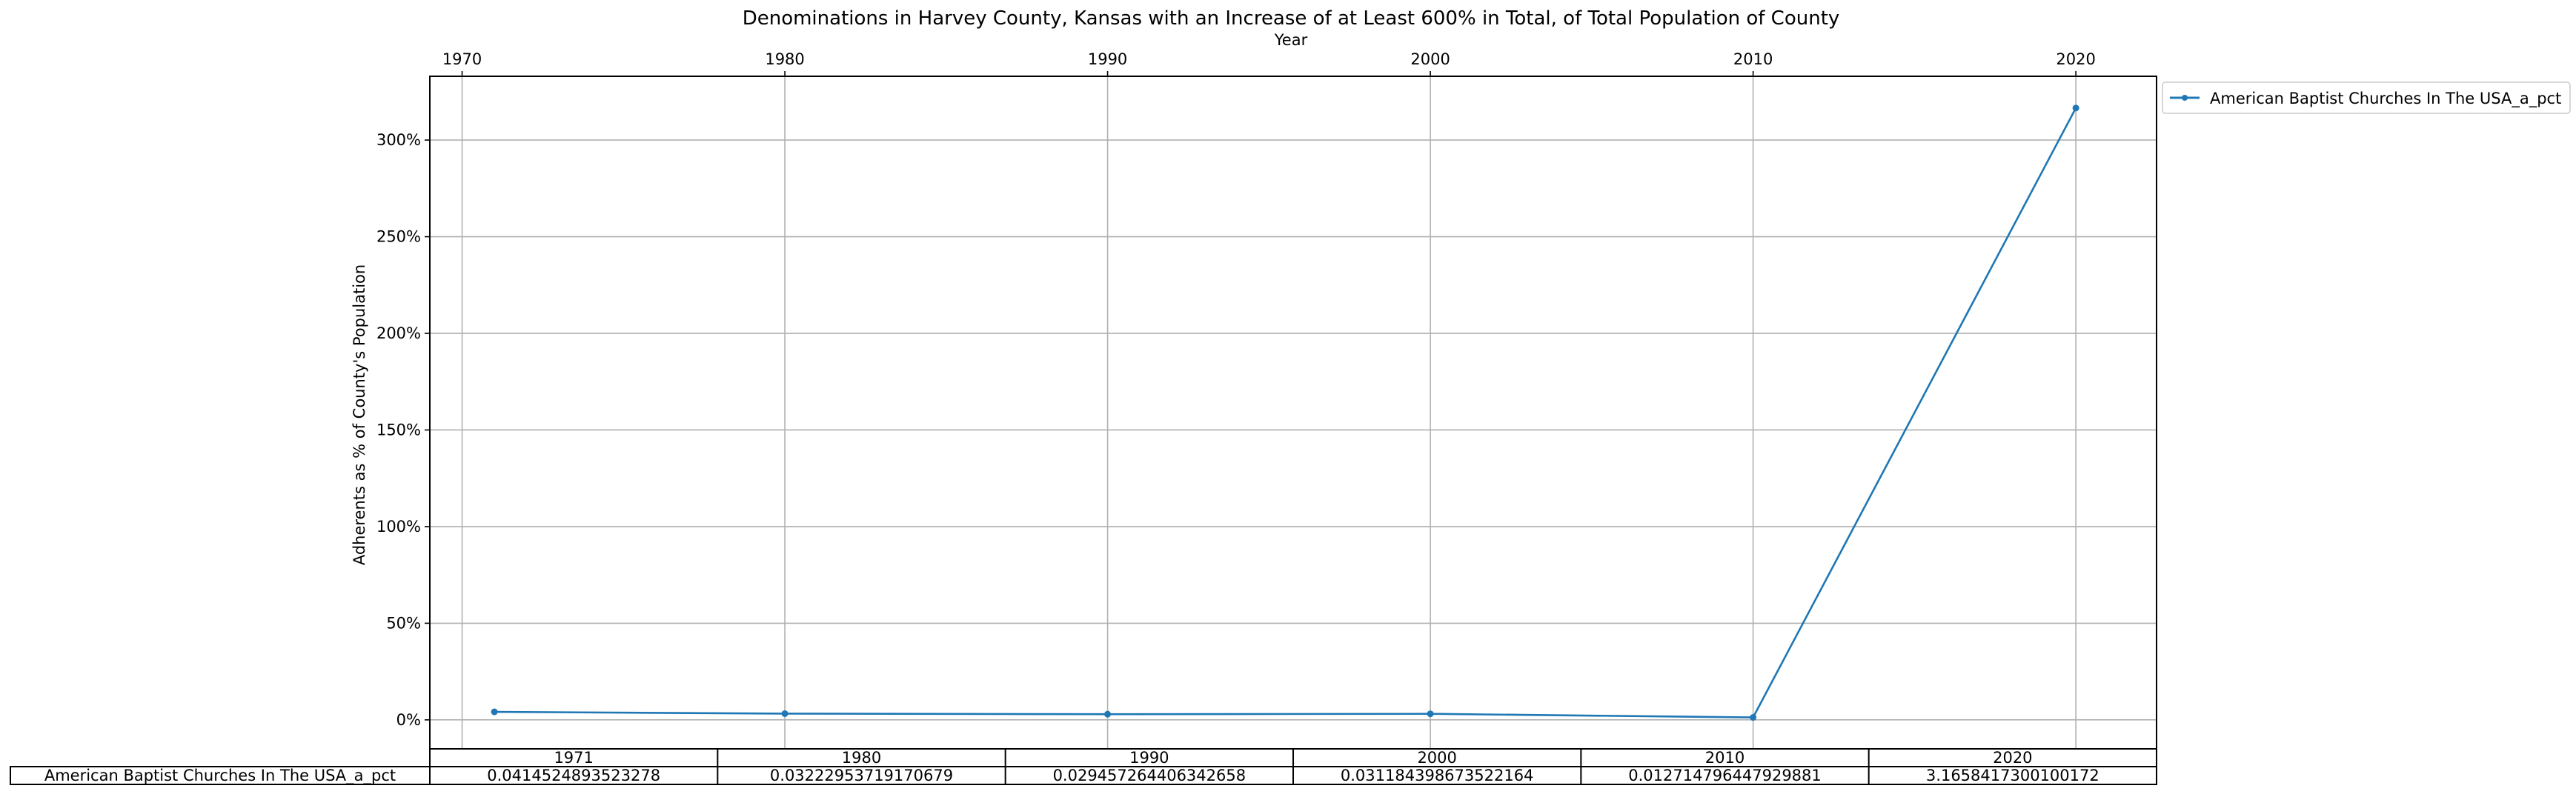 Image resolution: width=2576 pixels, height=797 pixels. What do you see at coordinates (398, 527) in the screenshot?
I see `y-tick-label: 100%` at bounding box center [398, 527].